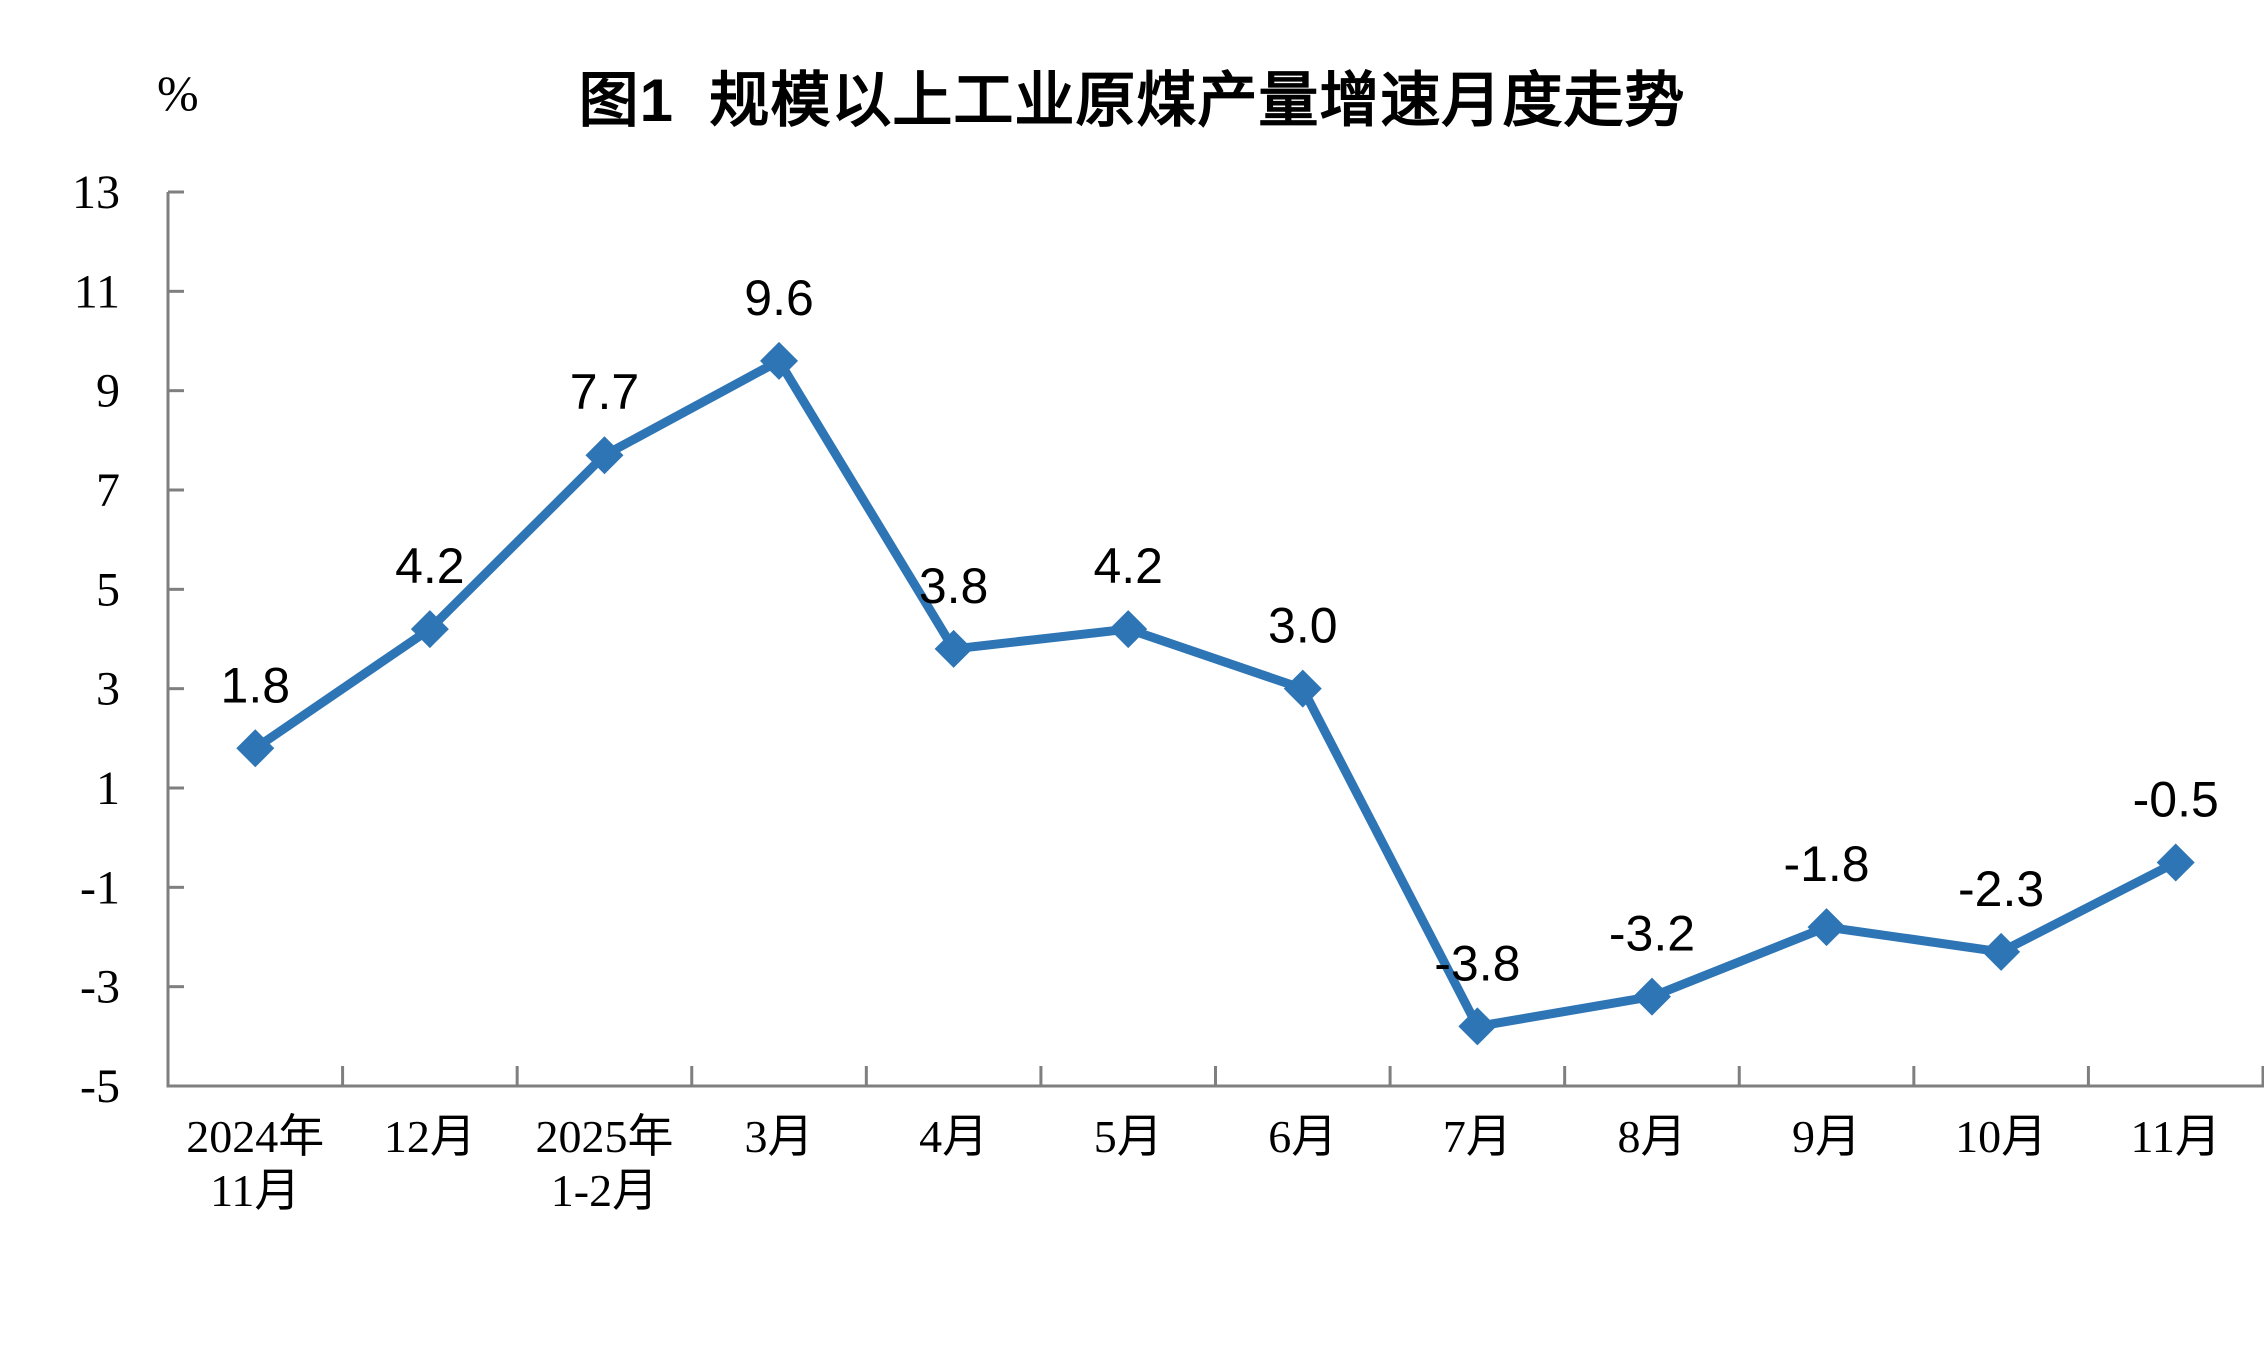  Describe the element at coordinates (2176, 800) in the screenshot. I see `data-point-label: -0.5` at that location.